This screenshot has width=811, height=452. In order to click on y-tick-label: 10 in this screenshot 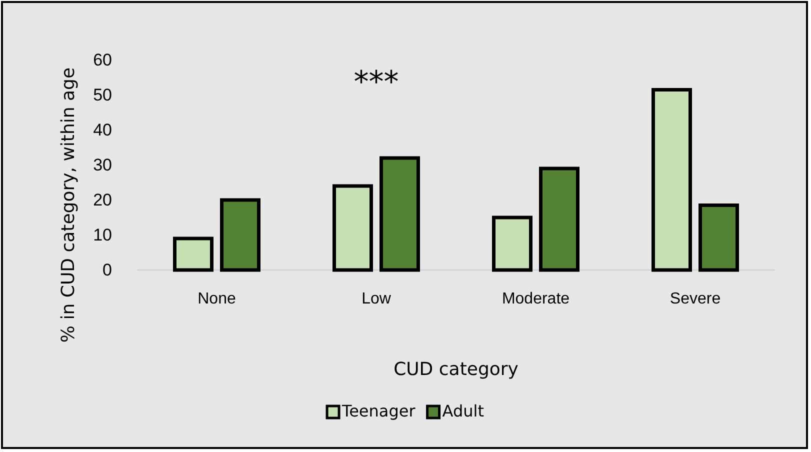, I will do `click(102, 234)`.